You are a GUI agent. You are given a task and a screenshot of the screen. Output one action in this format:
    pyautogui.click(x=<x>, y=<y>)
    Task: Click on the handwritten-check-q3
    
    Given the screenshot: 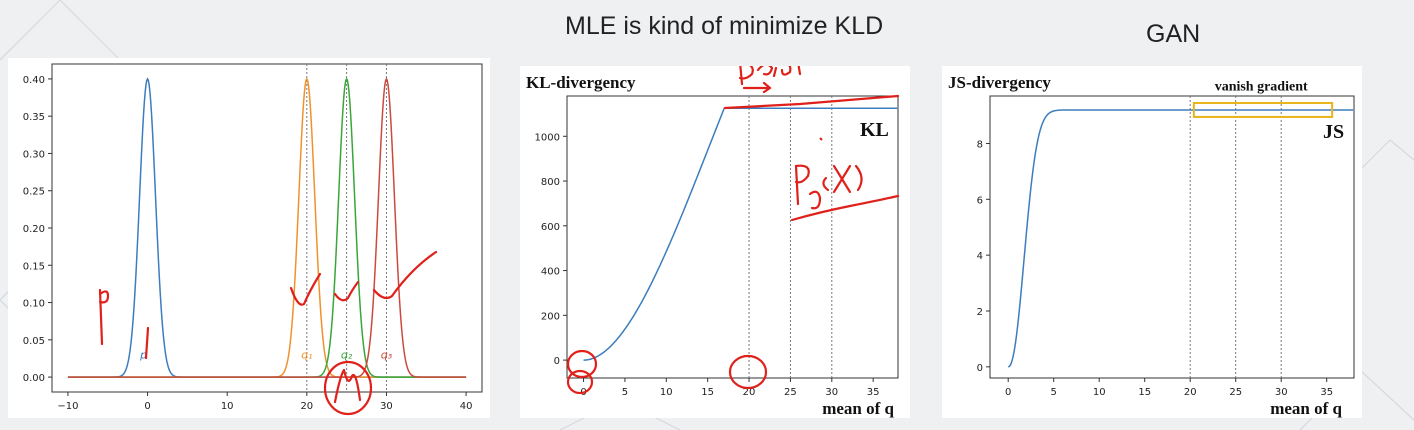 What is the action you would take?
    pyautogui.click(x=405, y=275)
    